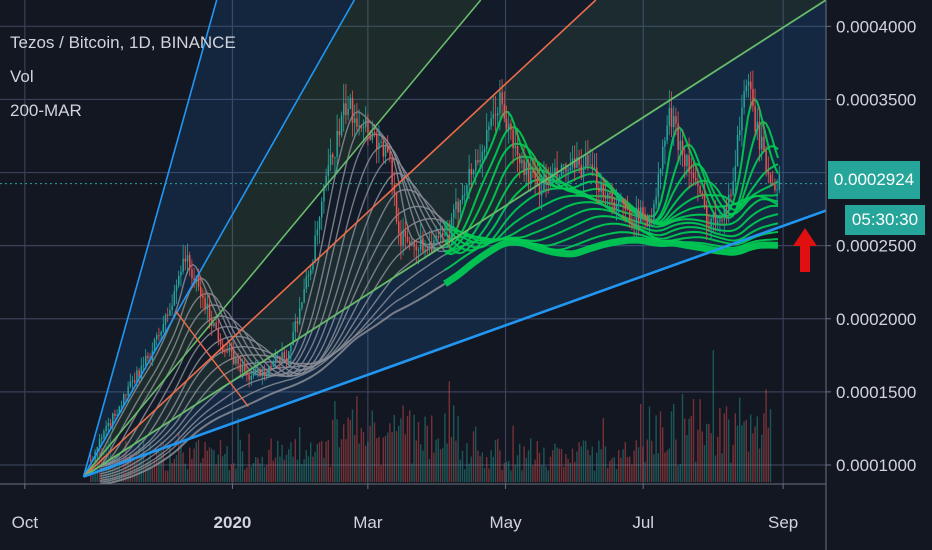 The image size is (932, 550). What do you see at coordinates (123, 77) in the screenshot?
I see `chart-legend: Tezos / Bitcoin, 1D, BINANCE Vol 200-MAR` at bounding box center [123, 77].